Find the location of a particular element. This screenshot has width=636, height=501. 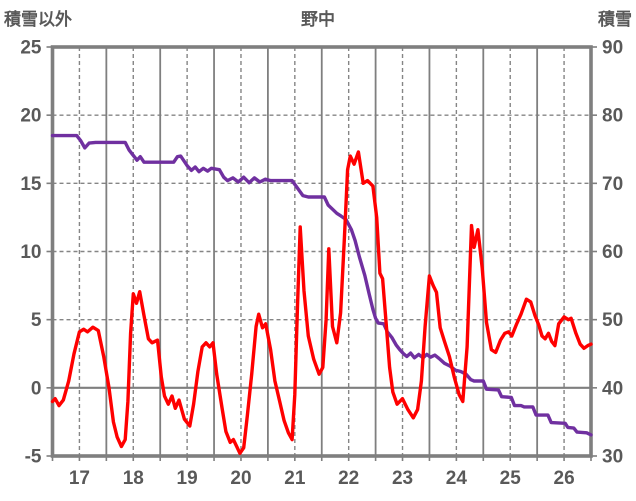

y-left-tick-label: 15 is located at coordinates (31, 184).